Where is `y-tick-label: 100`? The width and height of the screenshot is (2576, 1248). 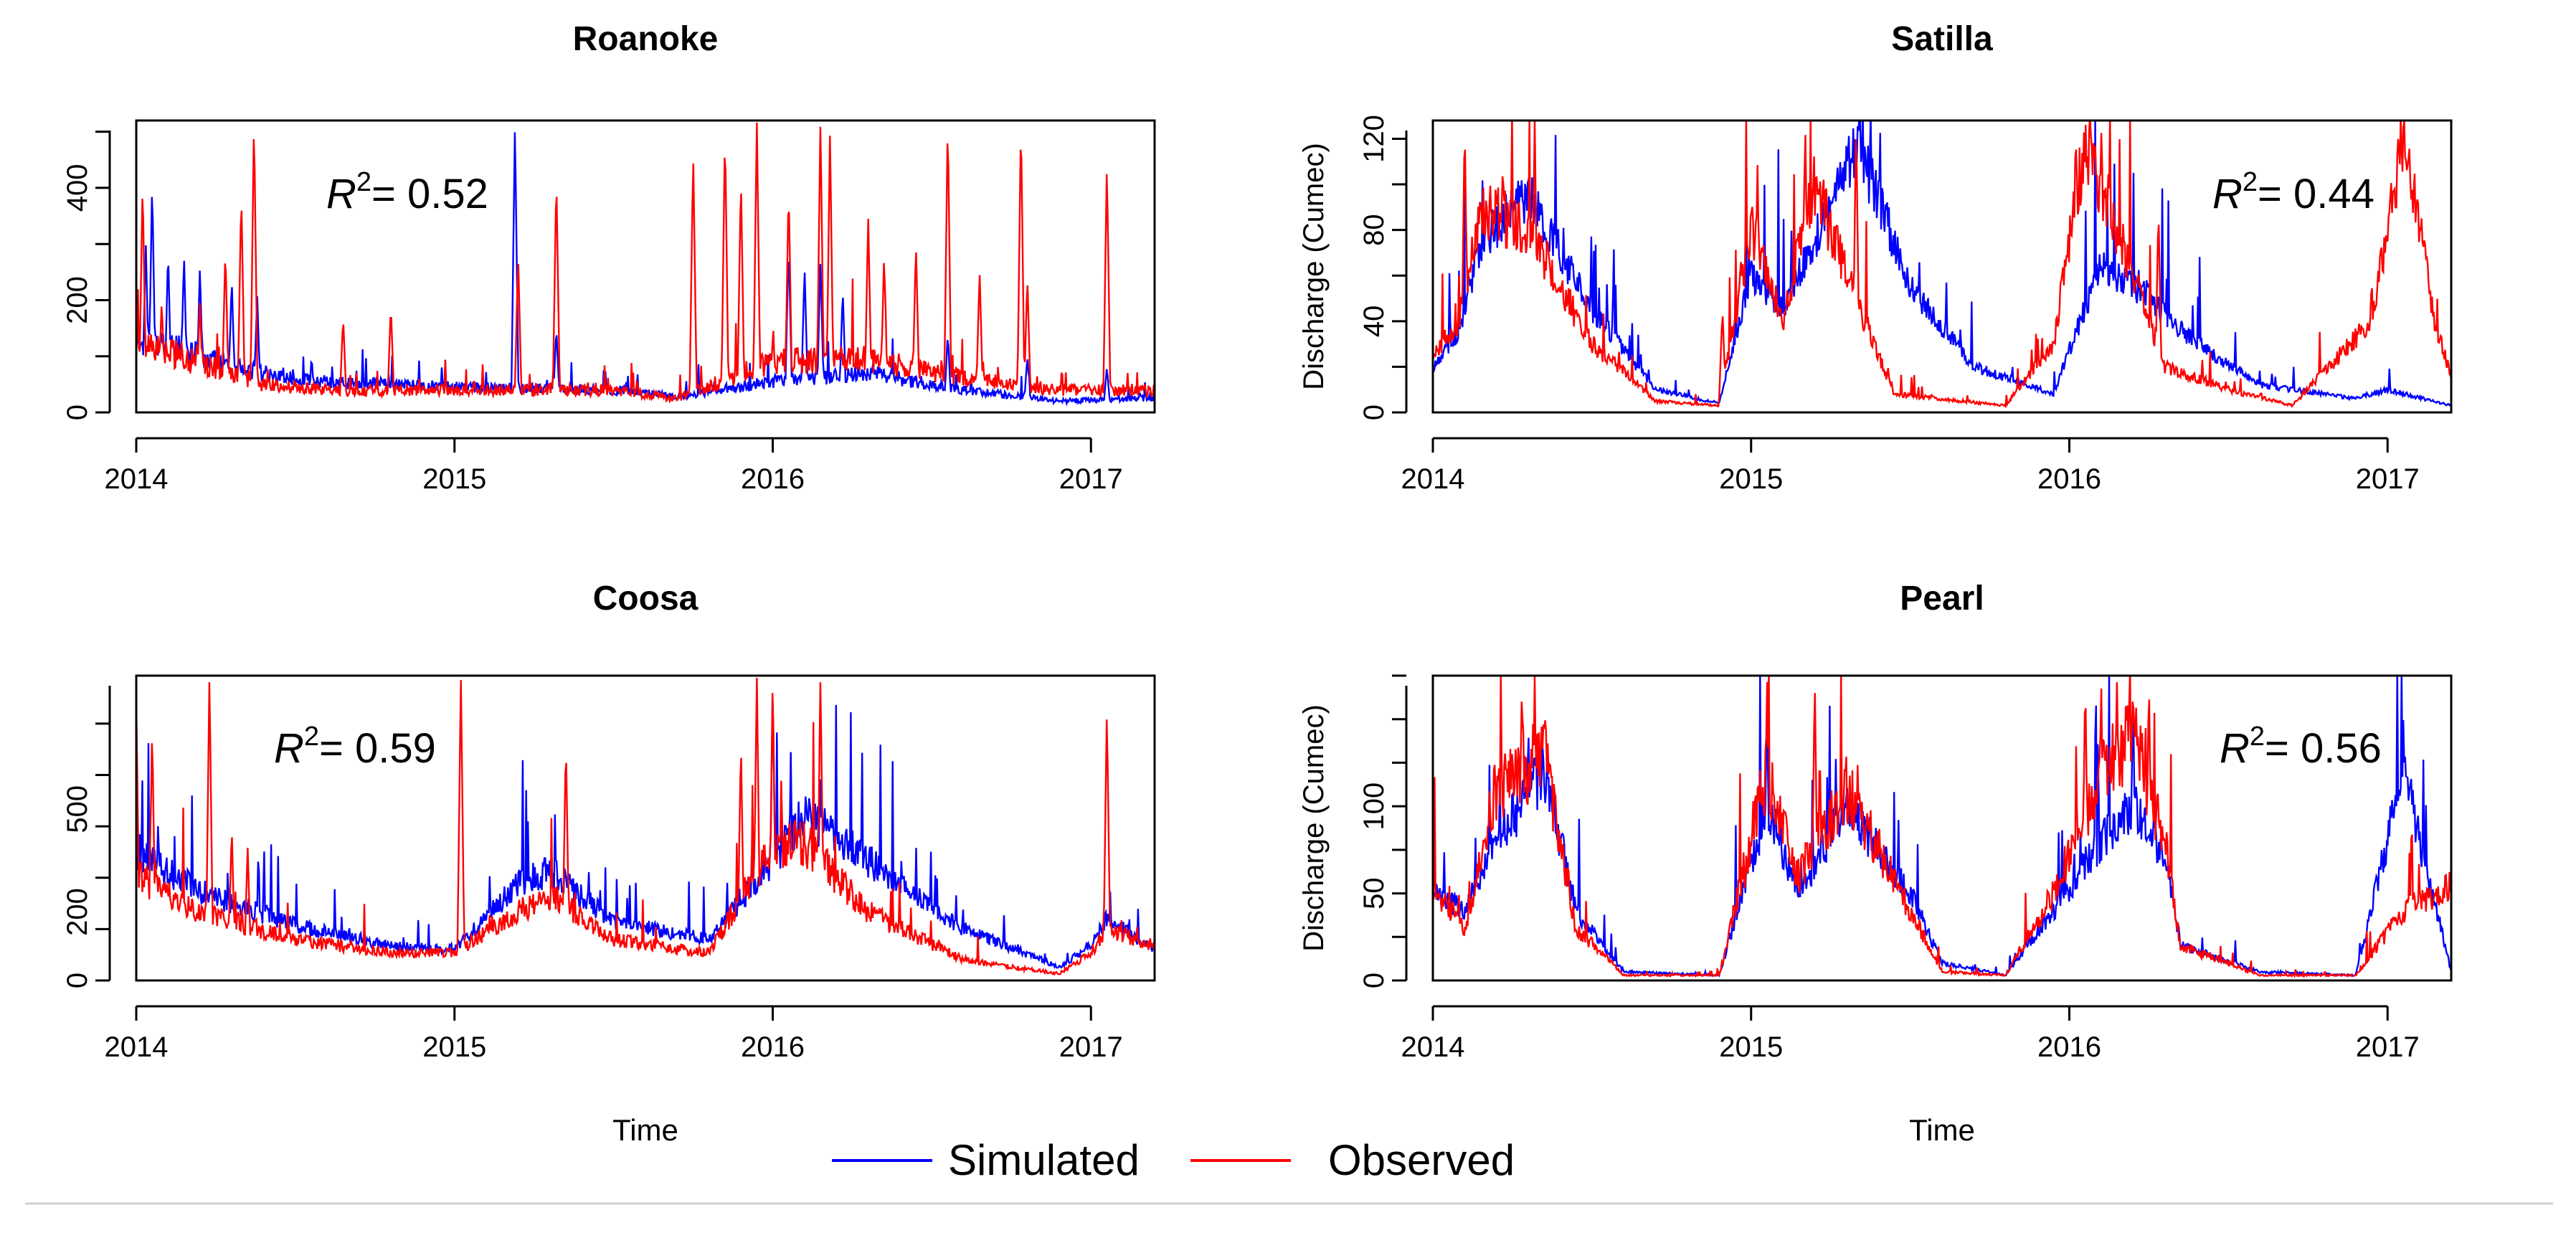
y-tick-label: 100 is located at coordinates (1374, 807).